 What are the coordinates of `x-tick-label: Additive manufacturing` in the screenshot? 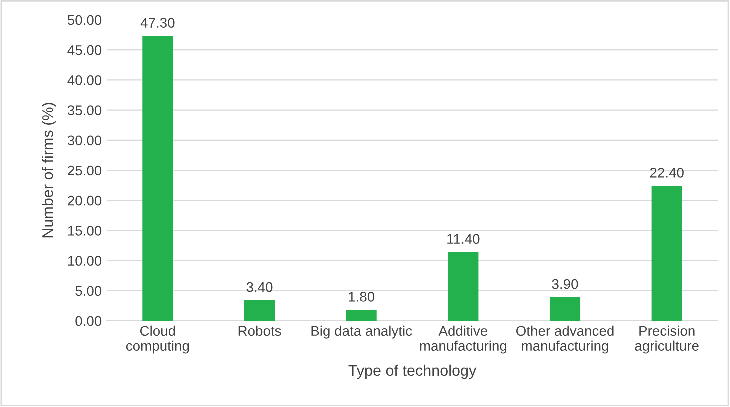 It's located at (463, 340).